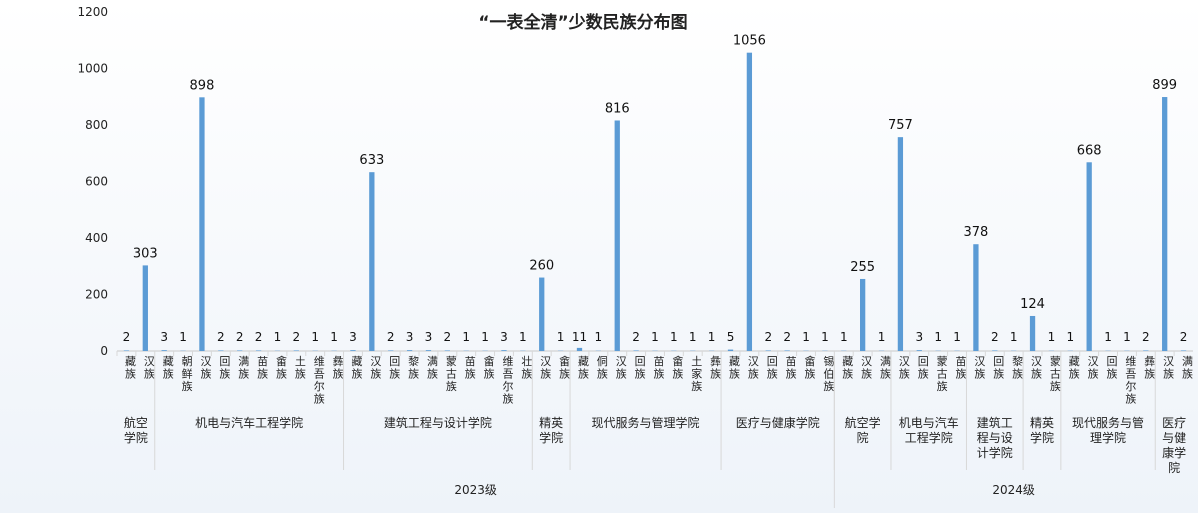 The image size is (1198, 513). Describe the element at coordinates (300, 368) in the screenshot. I see `category-label: 土族` at that location.